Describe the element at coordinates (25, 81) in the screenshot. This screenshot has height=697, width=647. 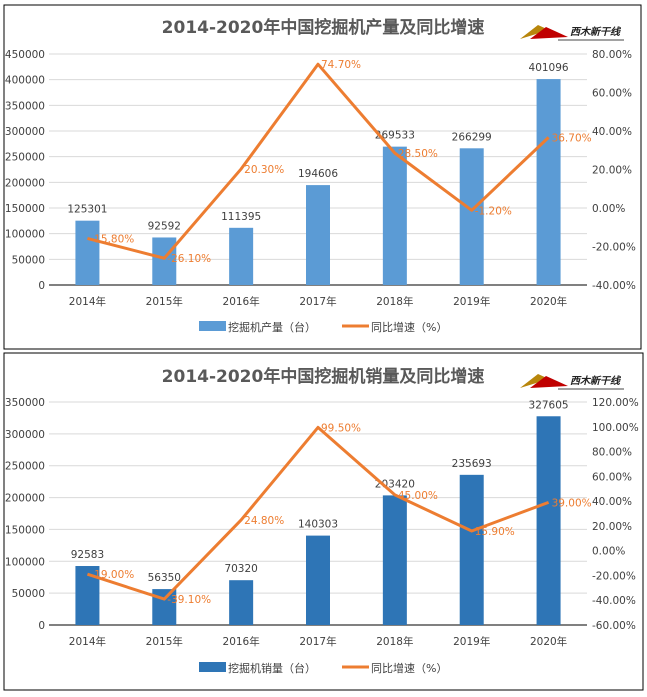
I see `y-tick-label: 400000` at that location.